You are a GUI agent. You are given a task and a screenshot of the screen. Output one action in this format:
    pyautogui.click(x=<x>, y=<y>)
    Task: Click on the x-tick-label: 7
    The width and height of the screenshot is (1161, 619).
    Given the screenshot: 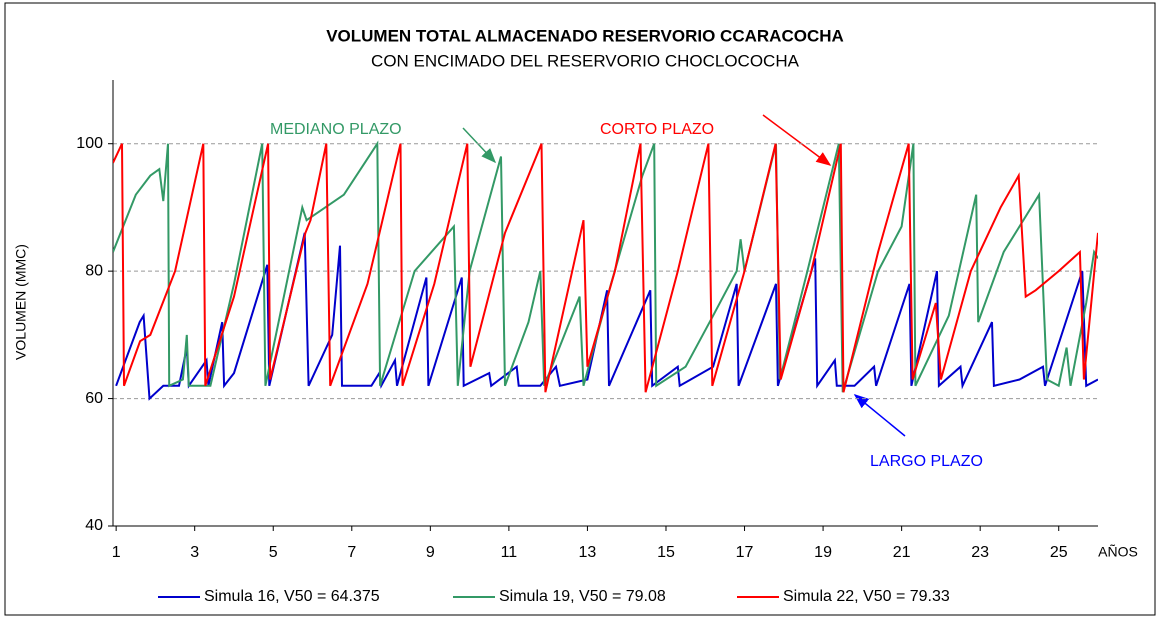 What is the action you would take?
    pyautogui.click(x=351, y=552)
    